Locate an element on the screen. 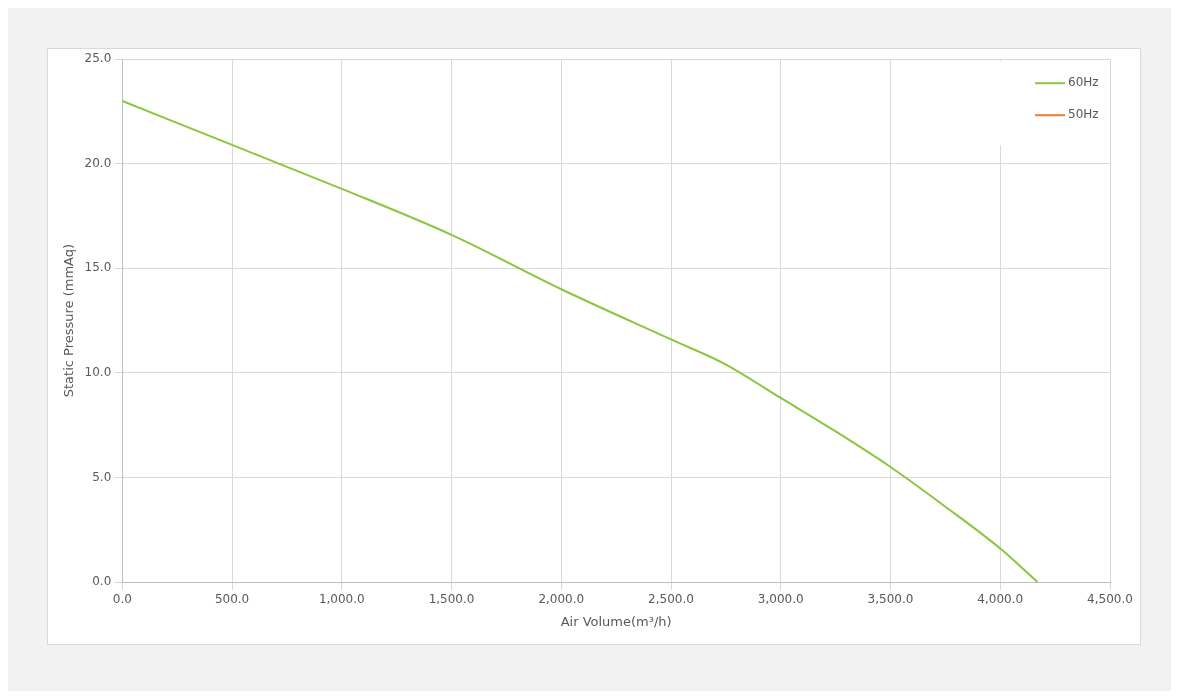  x-tick-label: 4,500.0 is located at coordinates (1110, 599).